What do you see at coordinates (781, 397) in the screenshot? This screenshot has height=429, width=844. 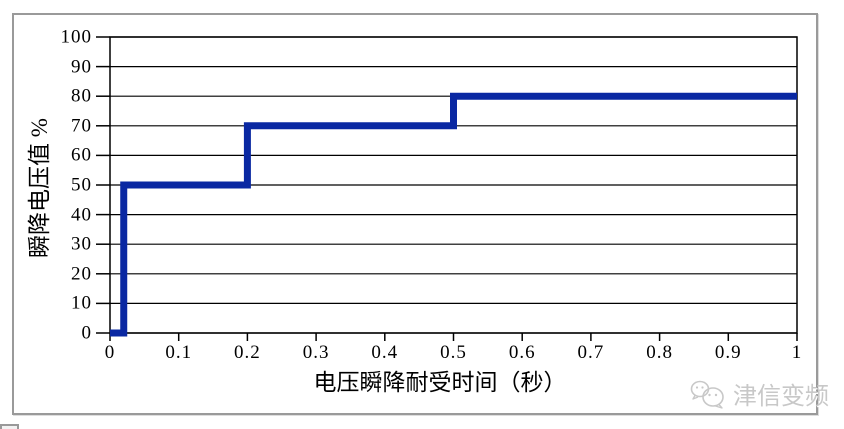 I see `watermark-text: 津信变频` at bounding box center [781, 397].